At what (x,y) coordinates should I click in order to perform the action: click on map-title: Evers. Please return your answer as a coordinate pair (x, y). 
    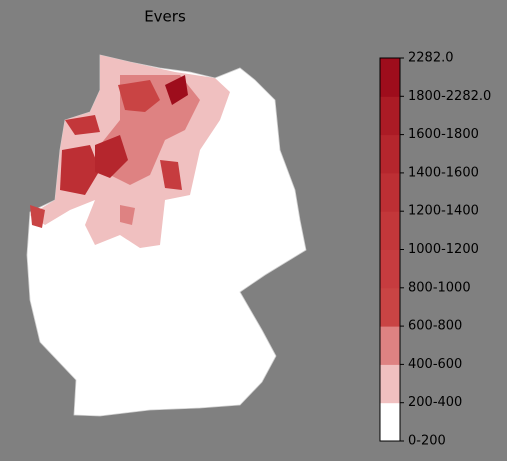
    Looking at the image, I should click on (165, 17).